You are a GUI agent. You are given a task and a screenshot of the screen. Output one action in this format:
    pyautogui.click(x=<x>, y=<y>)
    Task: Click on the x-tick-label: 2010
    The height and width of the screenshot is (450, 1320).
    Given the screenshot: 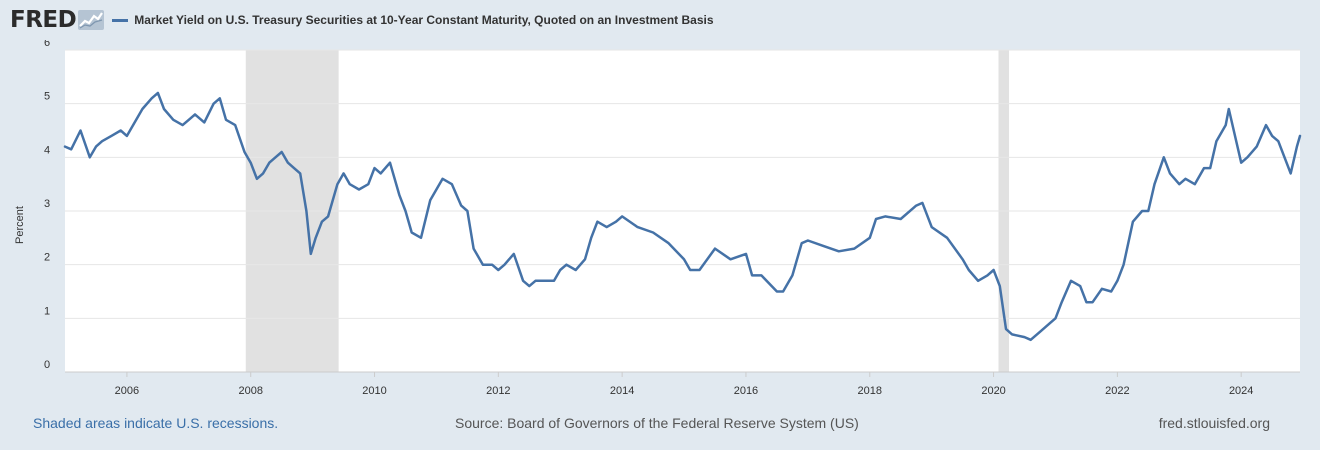 What is the action you would take?
    pyautogui.click(x=374, y=391)
    